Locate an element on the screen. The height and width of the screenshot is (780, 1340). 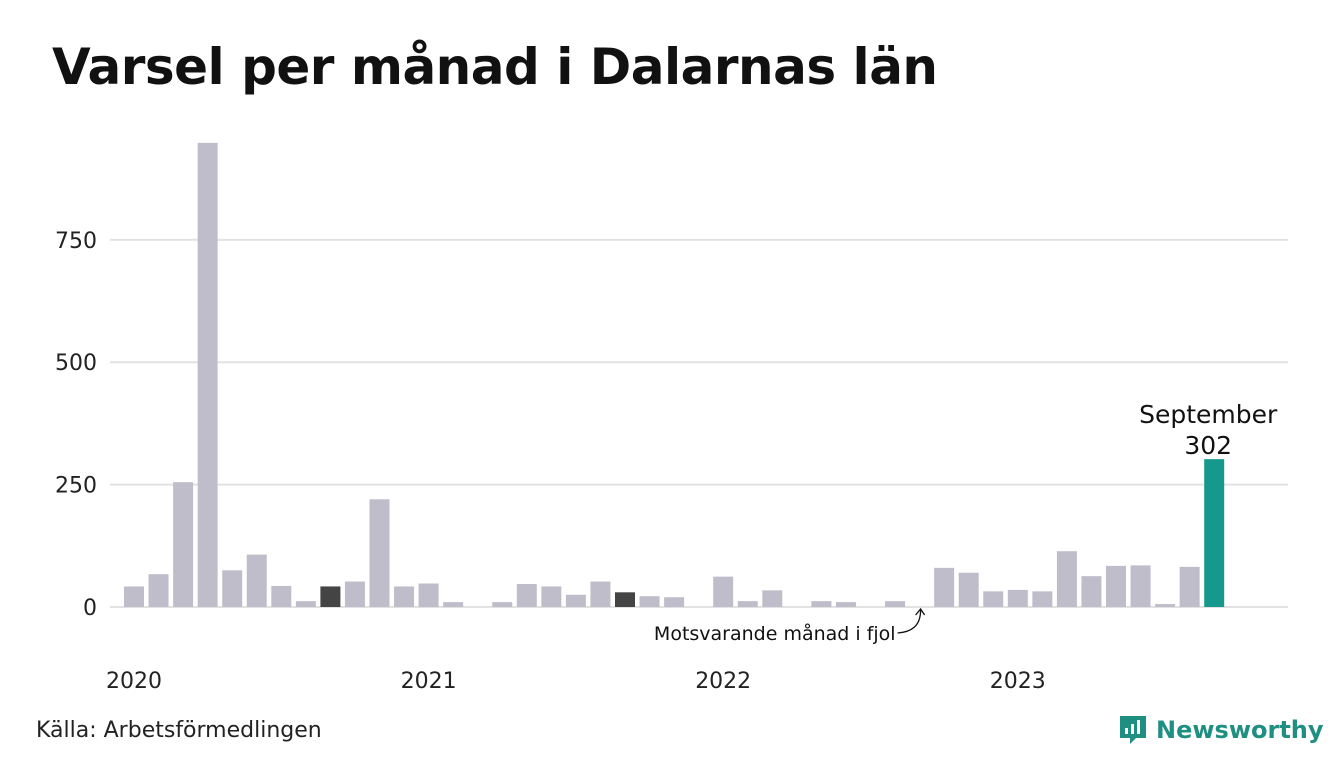
newsworthy-logo-icon is located at coordinates (1133, 730).